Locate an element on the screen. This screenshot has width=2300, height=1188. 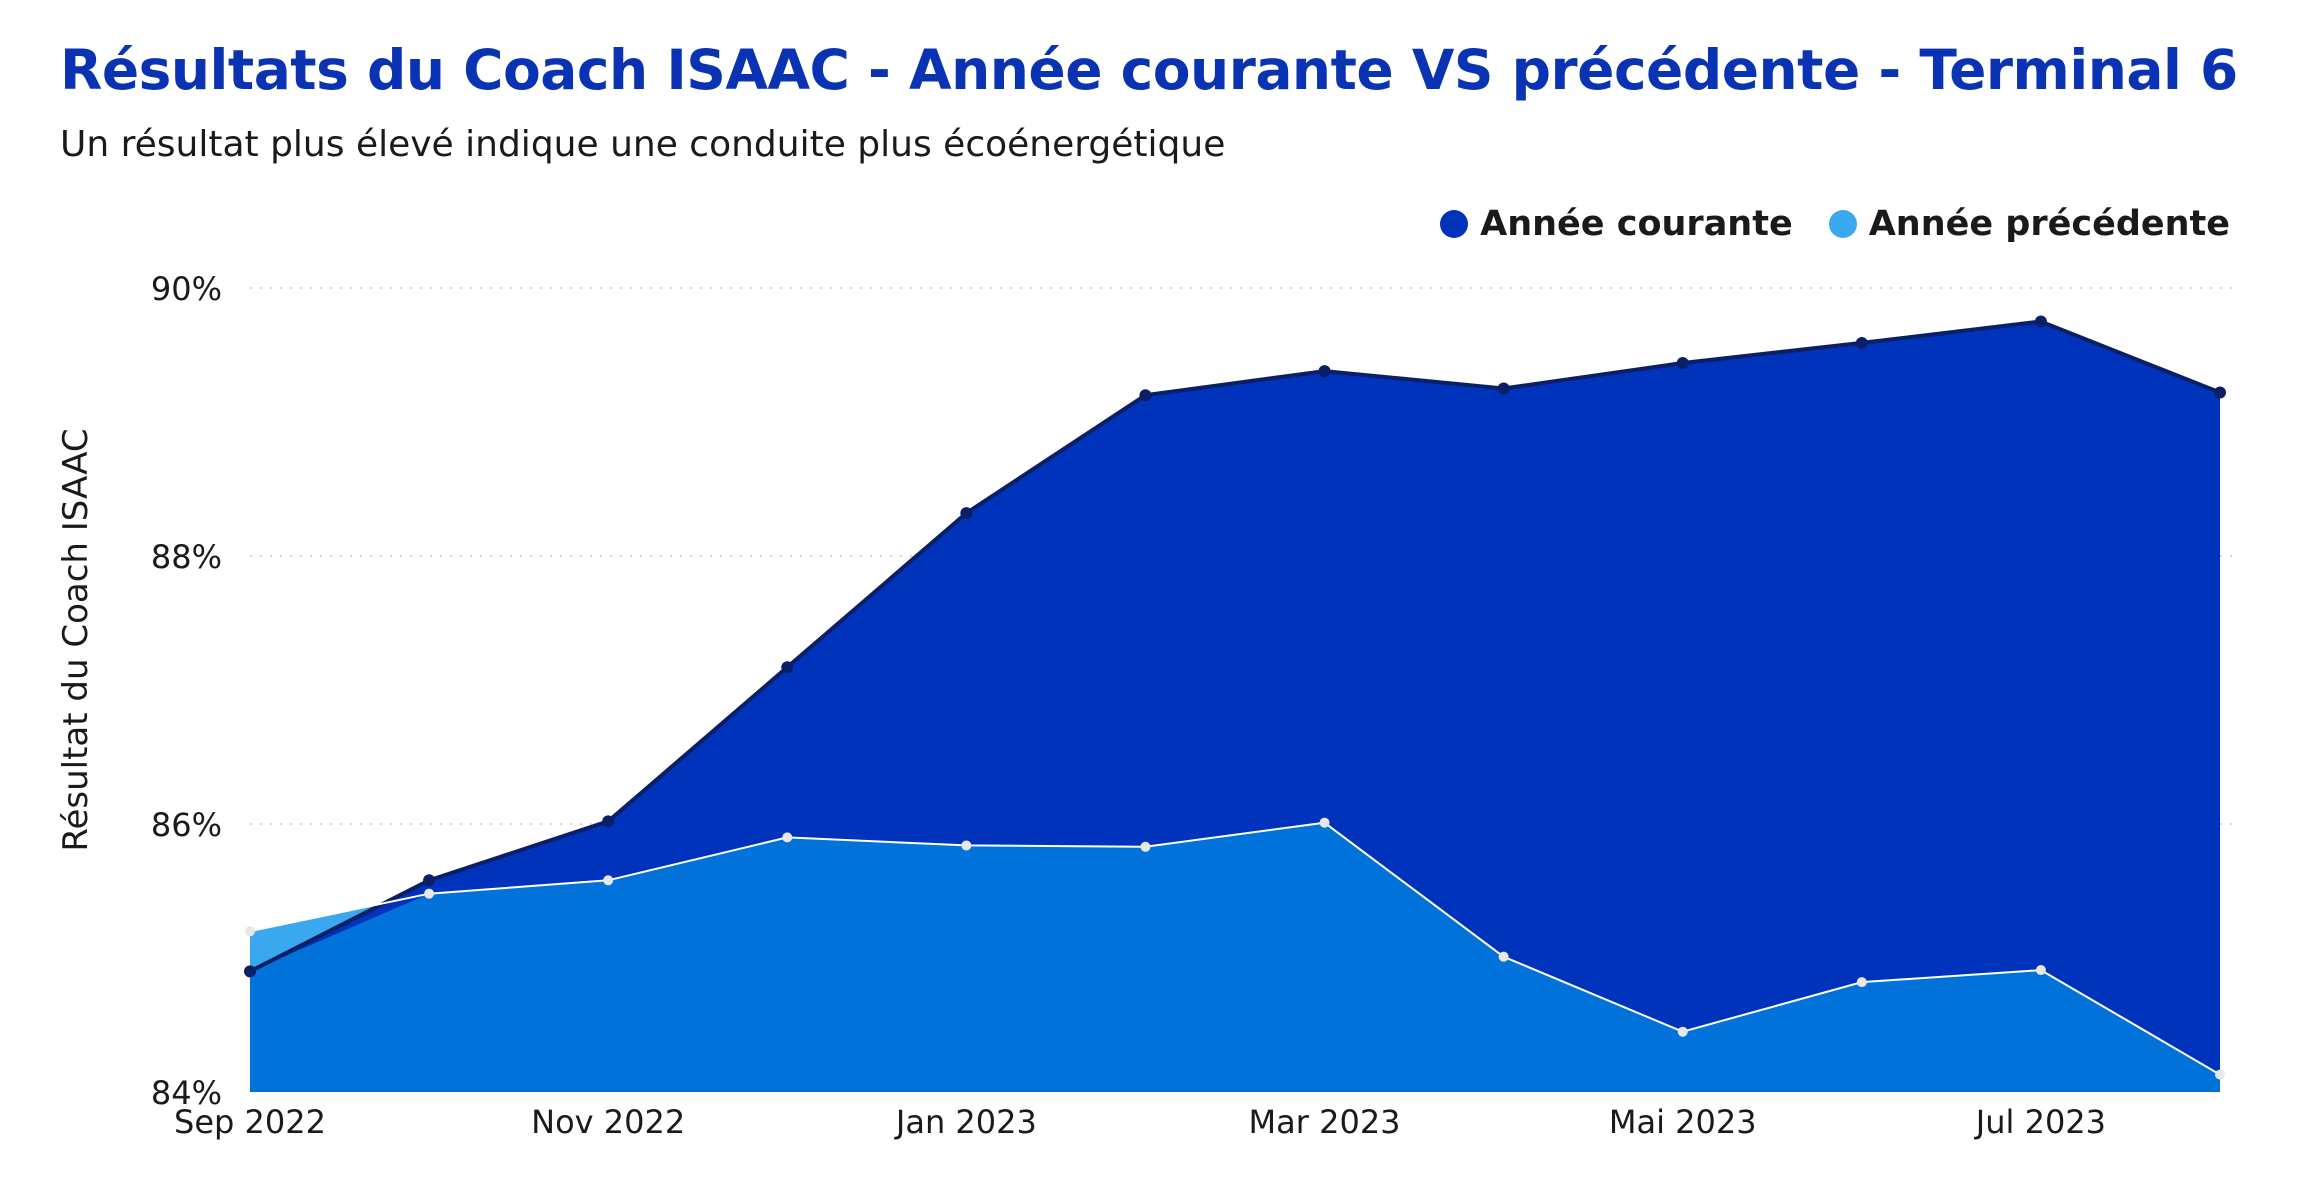
x-tick-label: Sep 2022 is located at coordinates (250, 1122).